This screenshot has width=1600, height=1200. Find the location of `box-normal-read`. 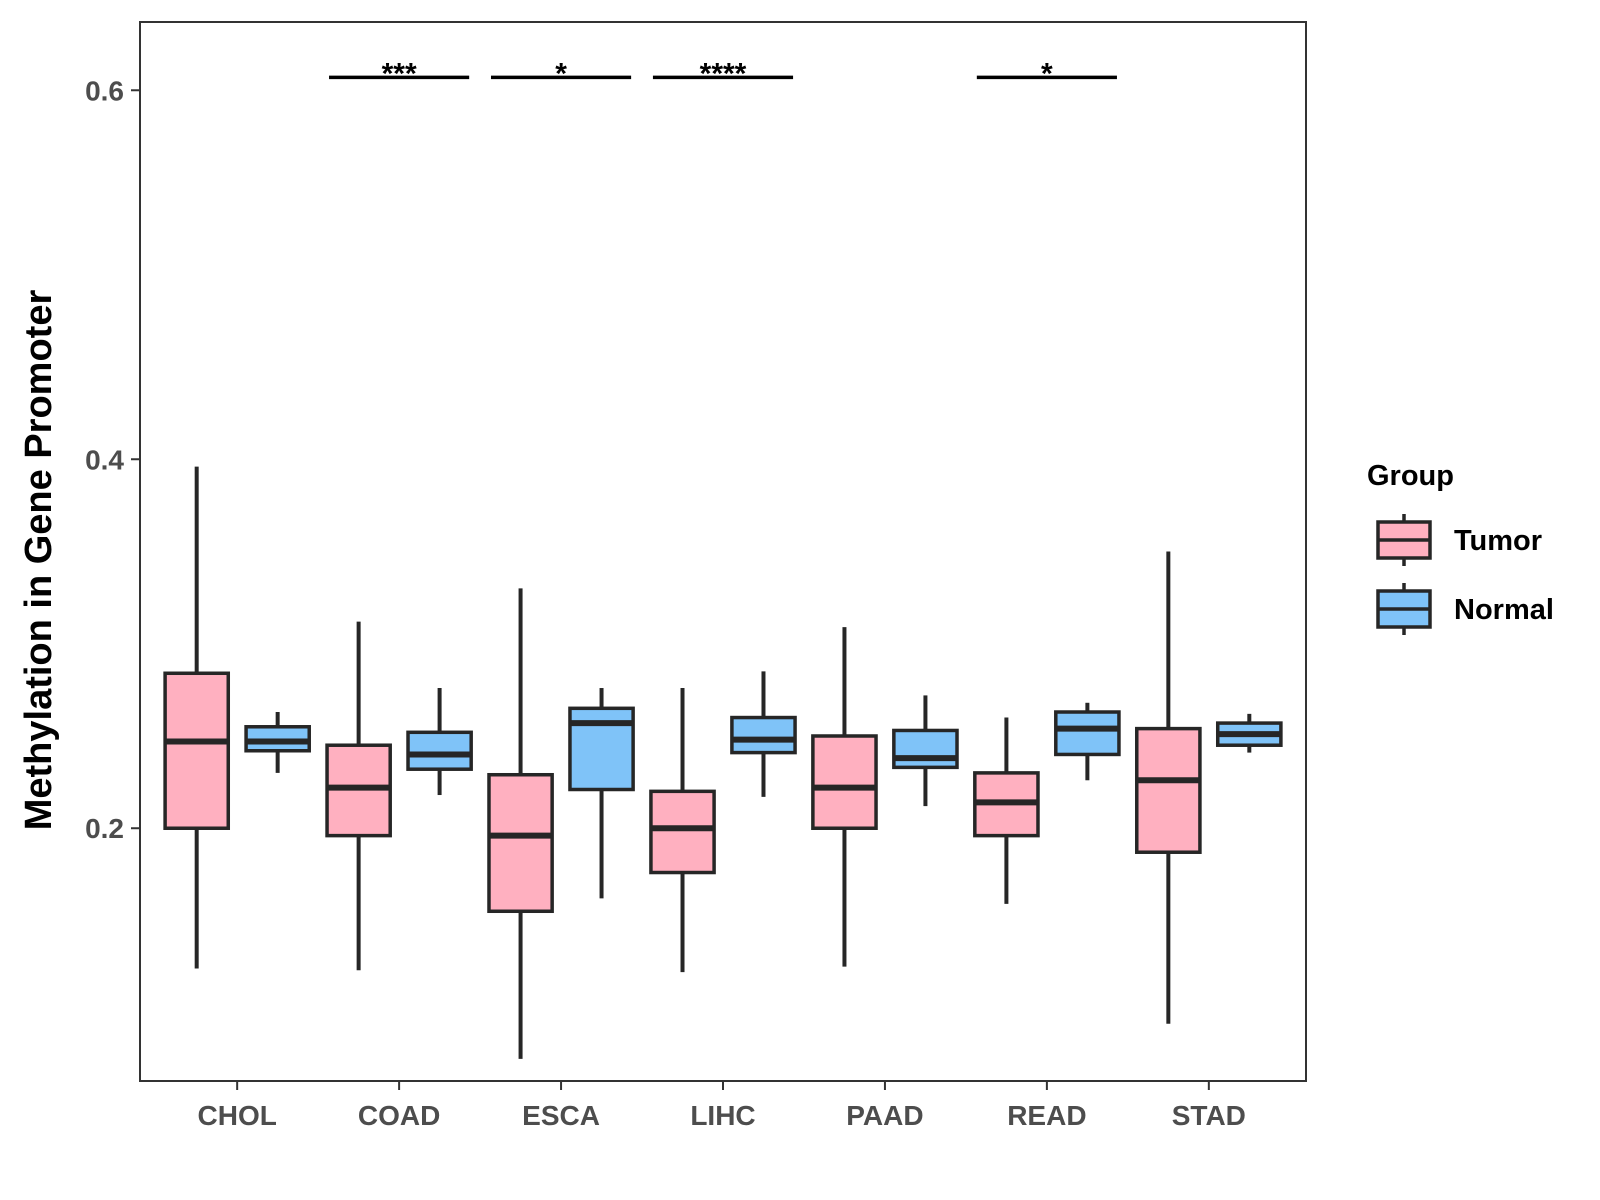

box-normal-read is located at coordinates (1087, 741).